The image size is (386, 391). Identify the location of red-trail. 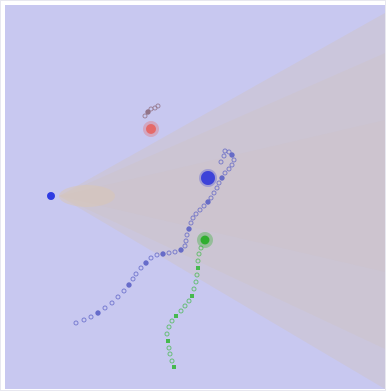
(151, 111).